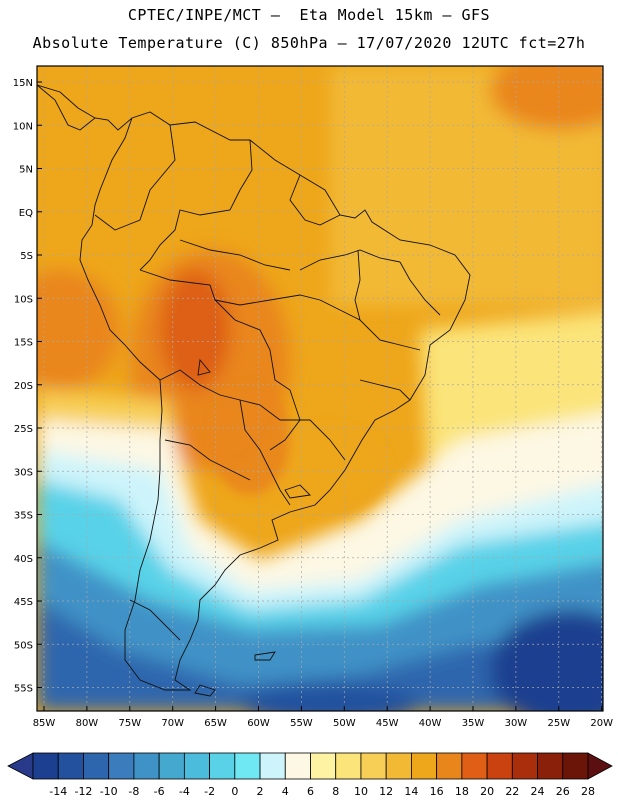  What do you see at coordinates (44, 723) in the screenshot?
I see `lon-label: 85W` at bounding box center [44, 723].